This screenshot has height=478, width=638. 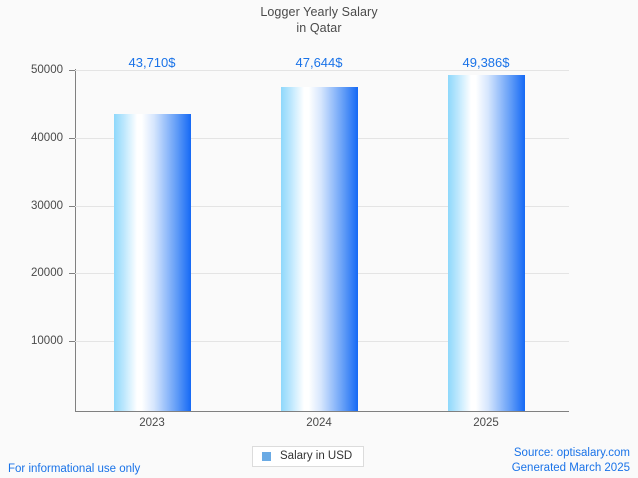 What do you see at coordinates (31, 239) in the screenshot?
I see `y-axis-tick-labels: 50000 40000 30000 20000 10000` at bounding box center [31, 239].